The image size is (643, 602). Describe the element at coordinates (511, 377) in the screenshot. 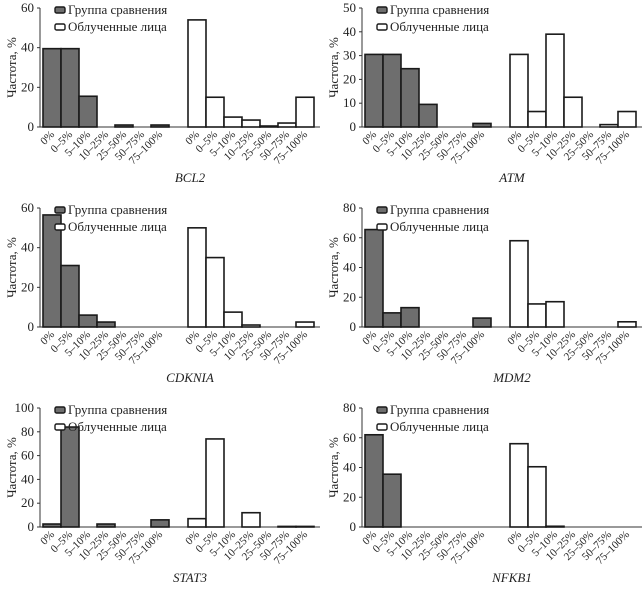

I see `gene-label: MDM2` at that location.